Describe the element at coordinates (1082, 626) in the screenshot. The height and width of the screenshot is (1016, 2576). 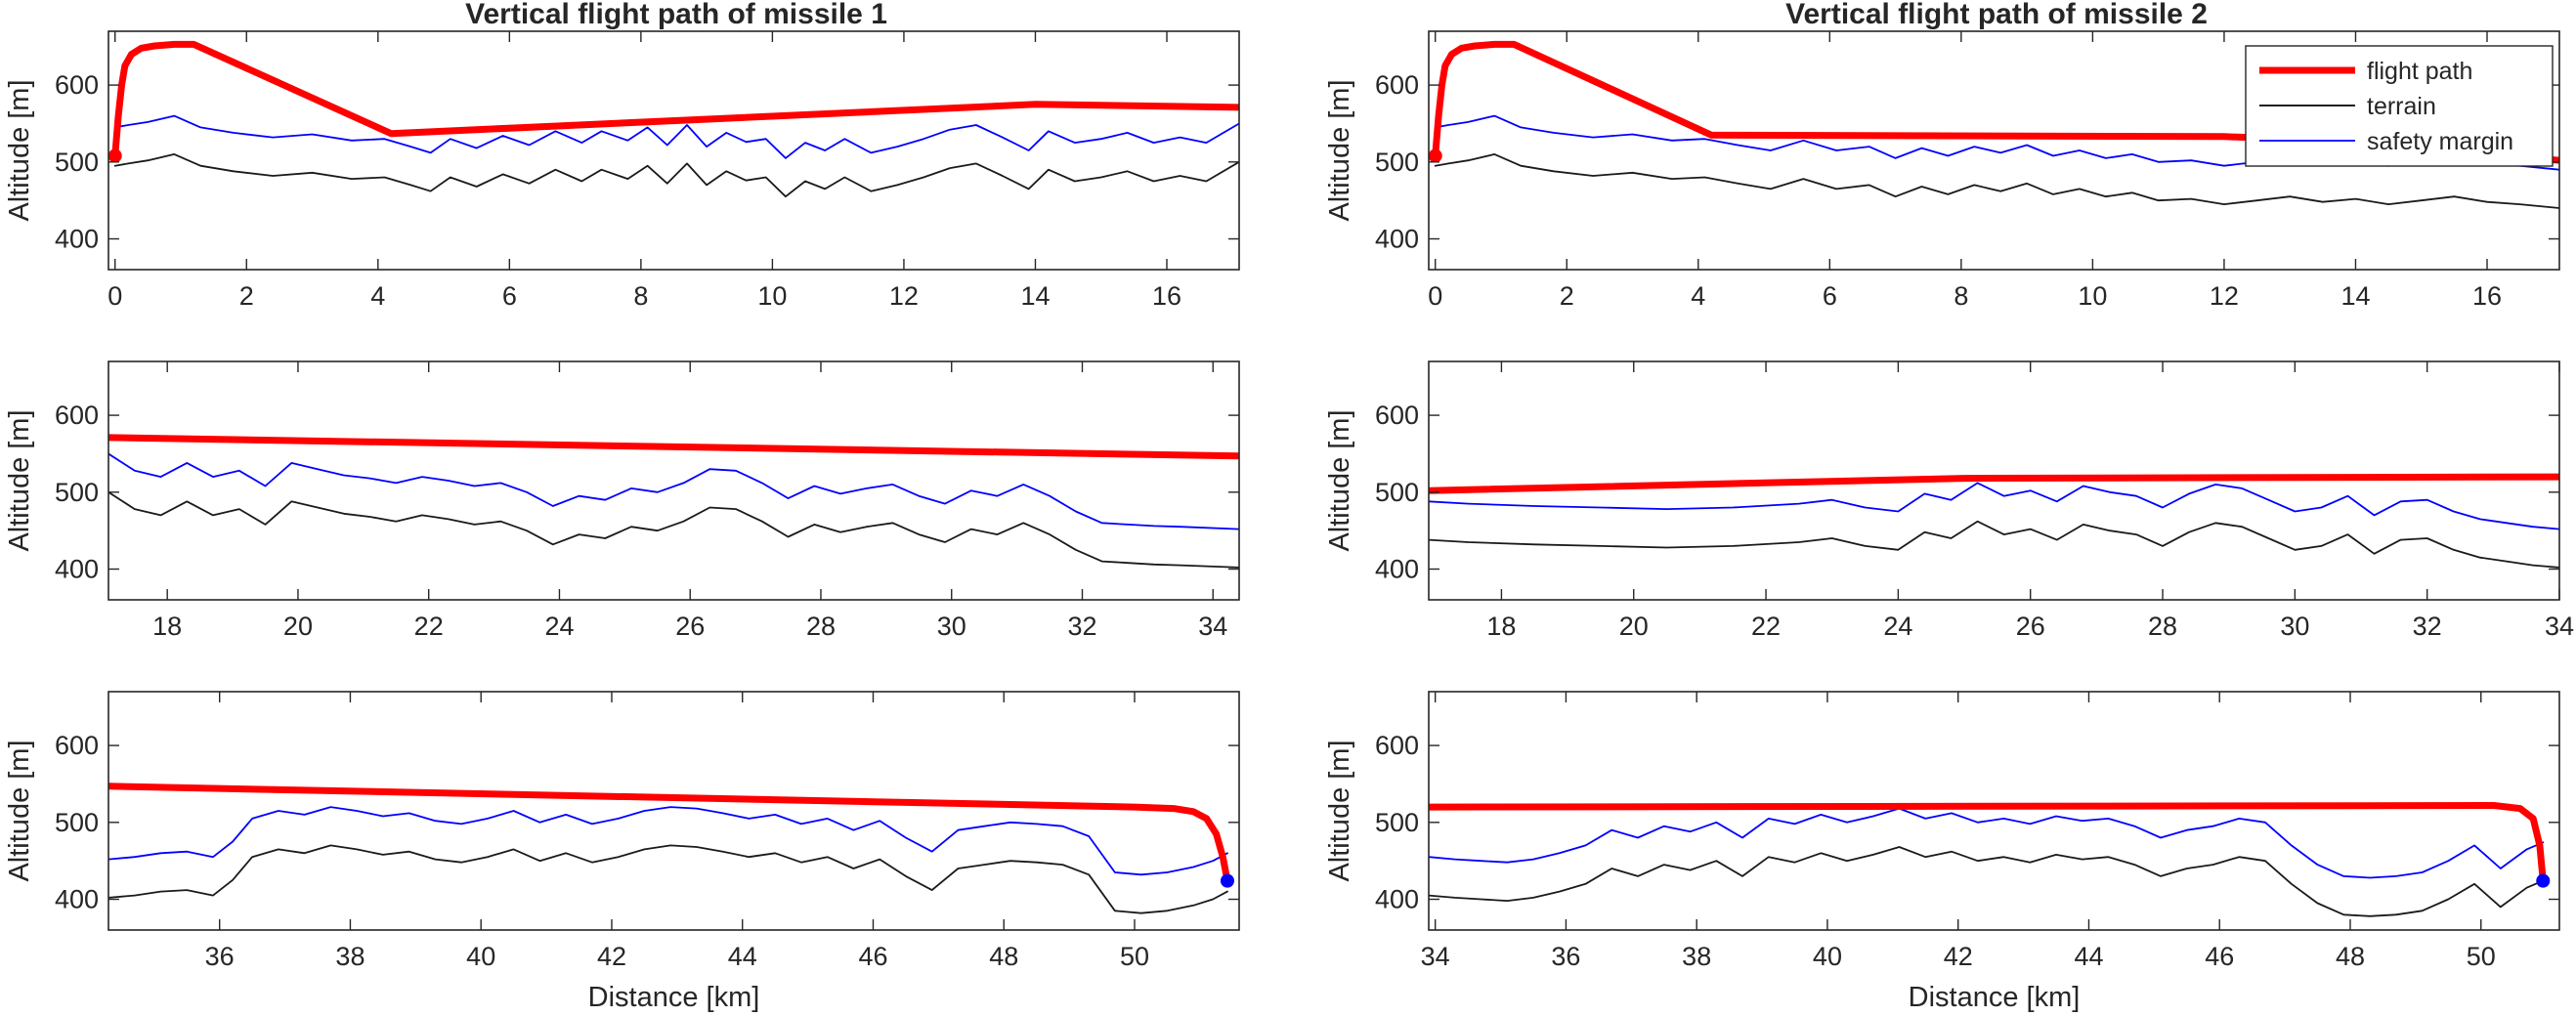
I see `x-tick-label: 32` at that location.